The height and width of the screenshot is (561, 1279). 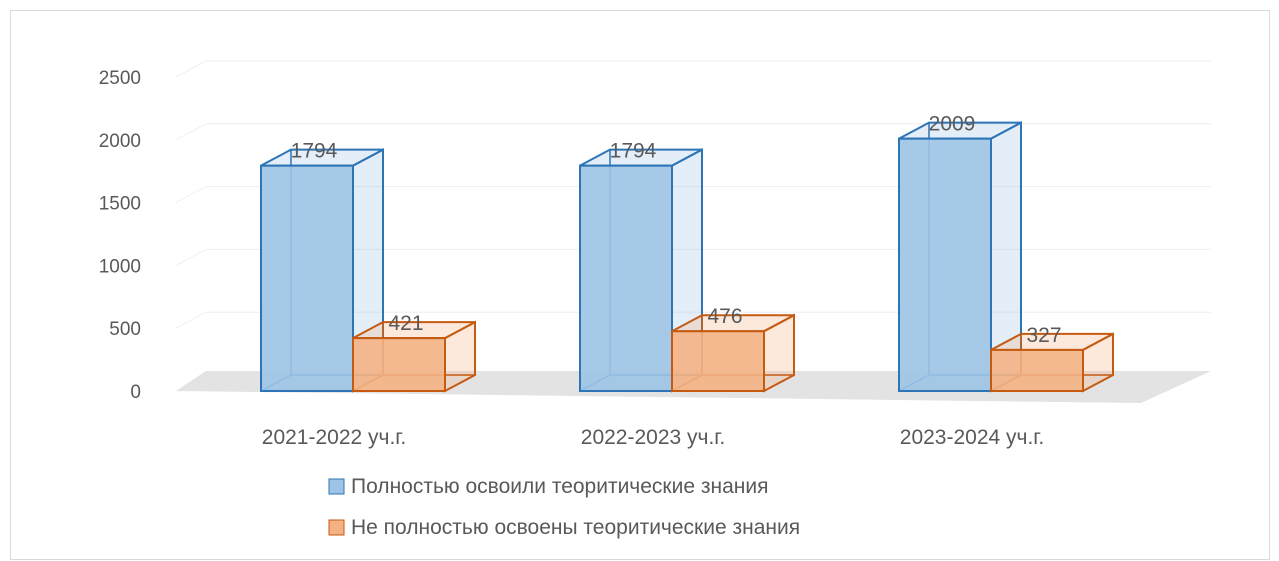 What do you see at coordinates (653, 437) in the screenshot?
I see `x-tick-label: 2022-2023 уч.г.` at bounding box center [653, 437].